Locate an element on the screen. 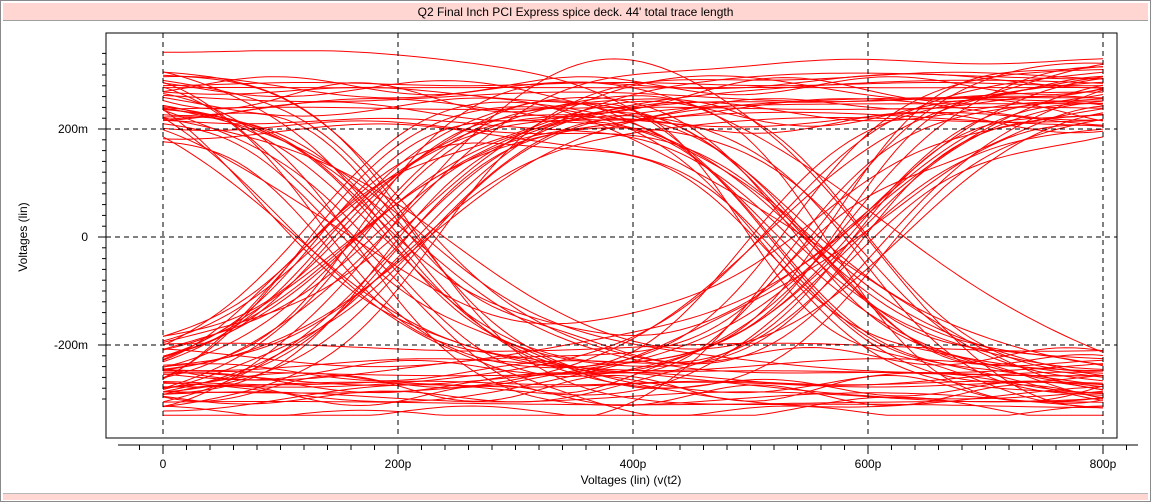 The image size is (1151, 502). y-tick-label: -200m is located at coordinates (71, 345).